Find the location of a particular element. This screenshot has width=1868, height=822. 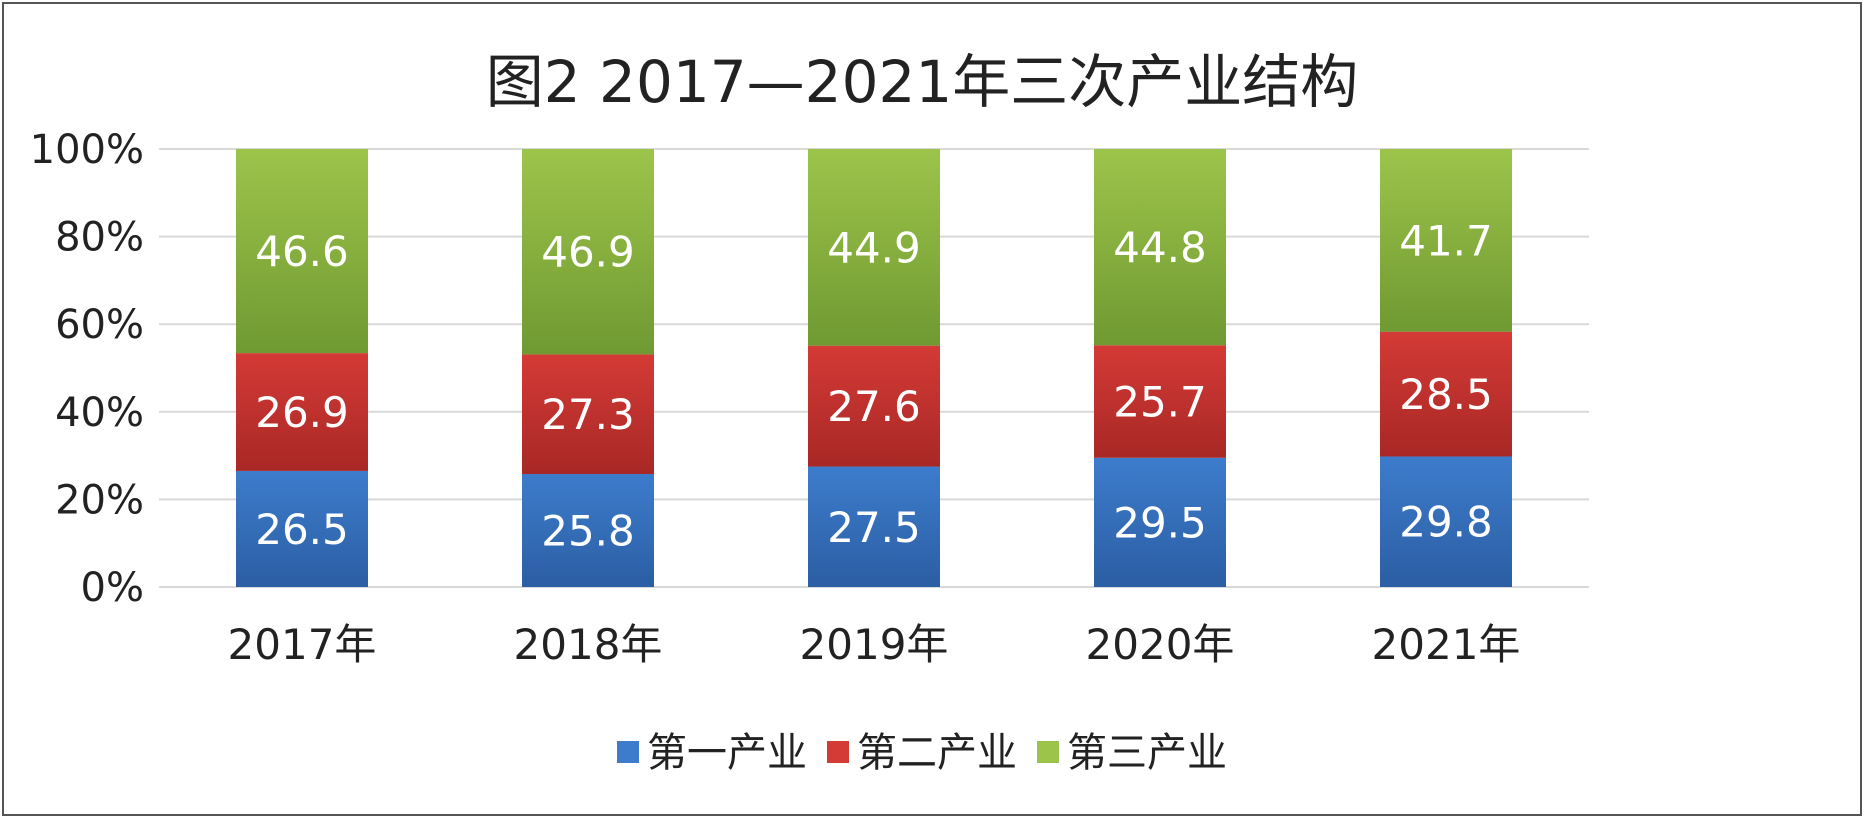

data-label: 46.9 is located at coordinates (588, 252).